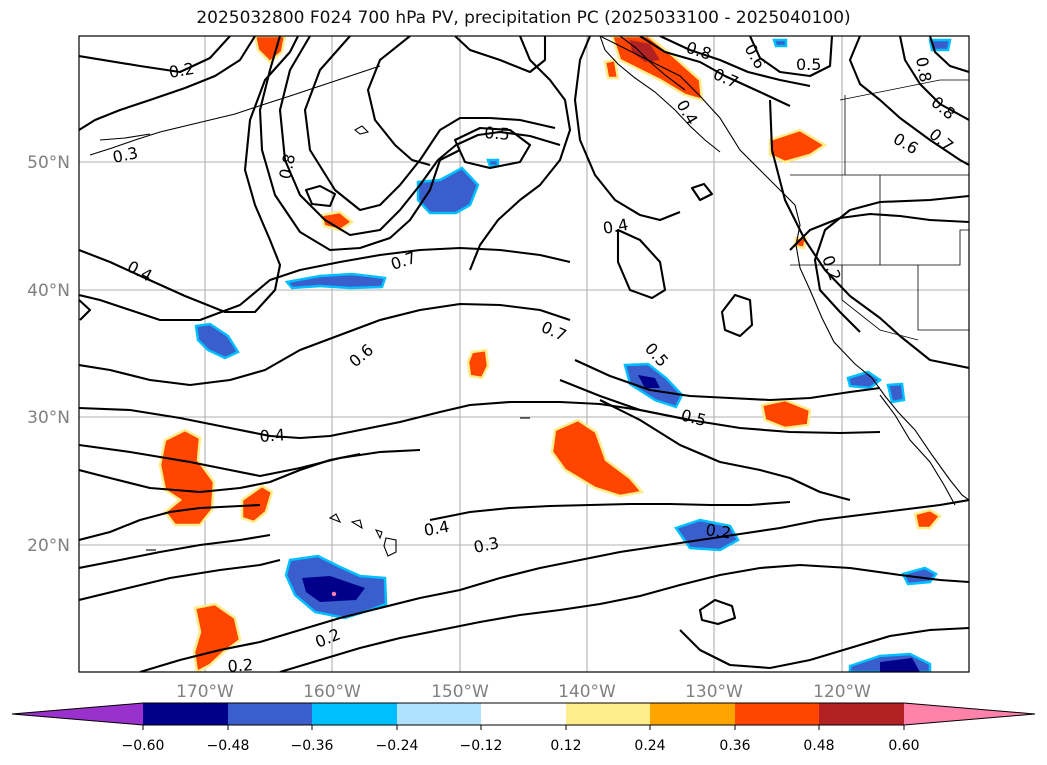 Image resolution: width=1047 pixels, height=765 pixels. I want to click on colorbar-tick-label: 0.60, so click(903, 746).